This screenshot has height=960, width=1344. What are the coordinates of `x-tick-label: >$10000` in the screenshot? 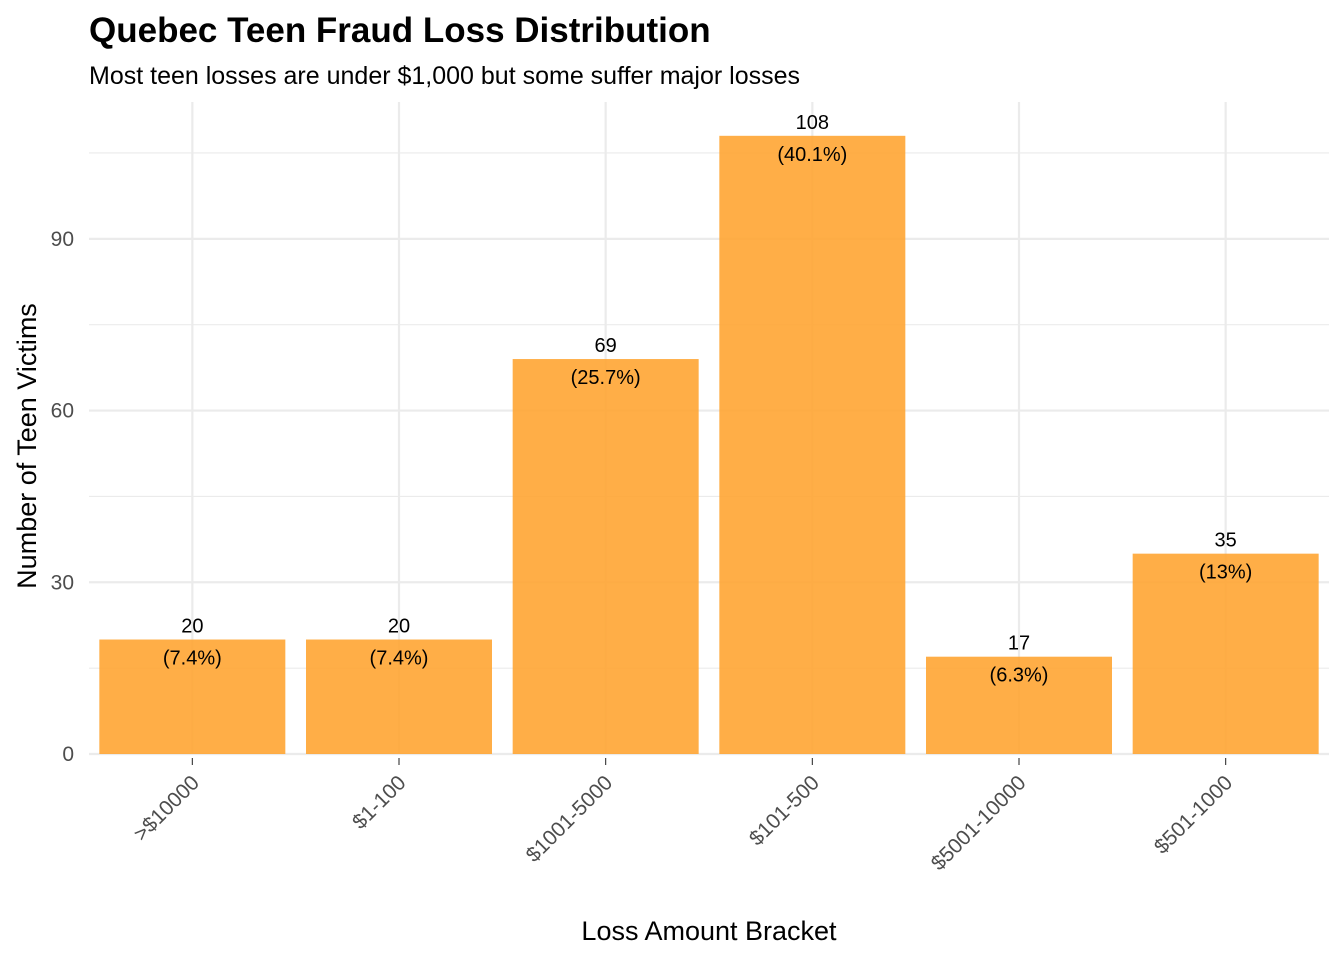 It's located at (166, 808).